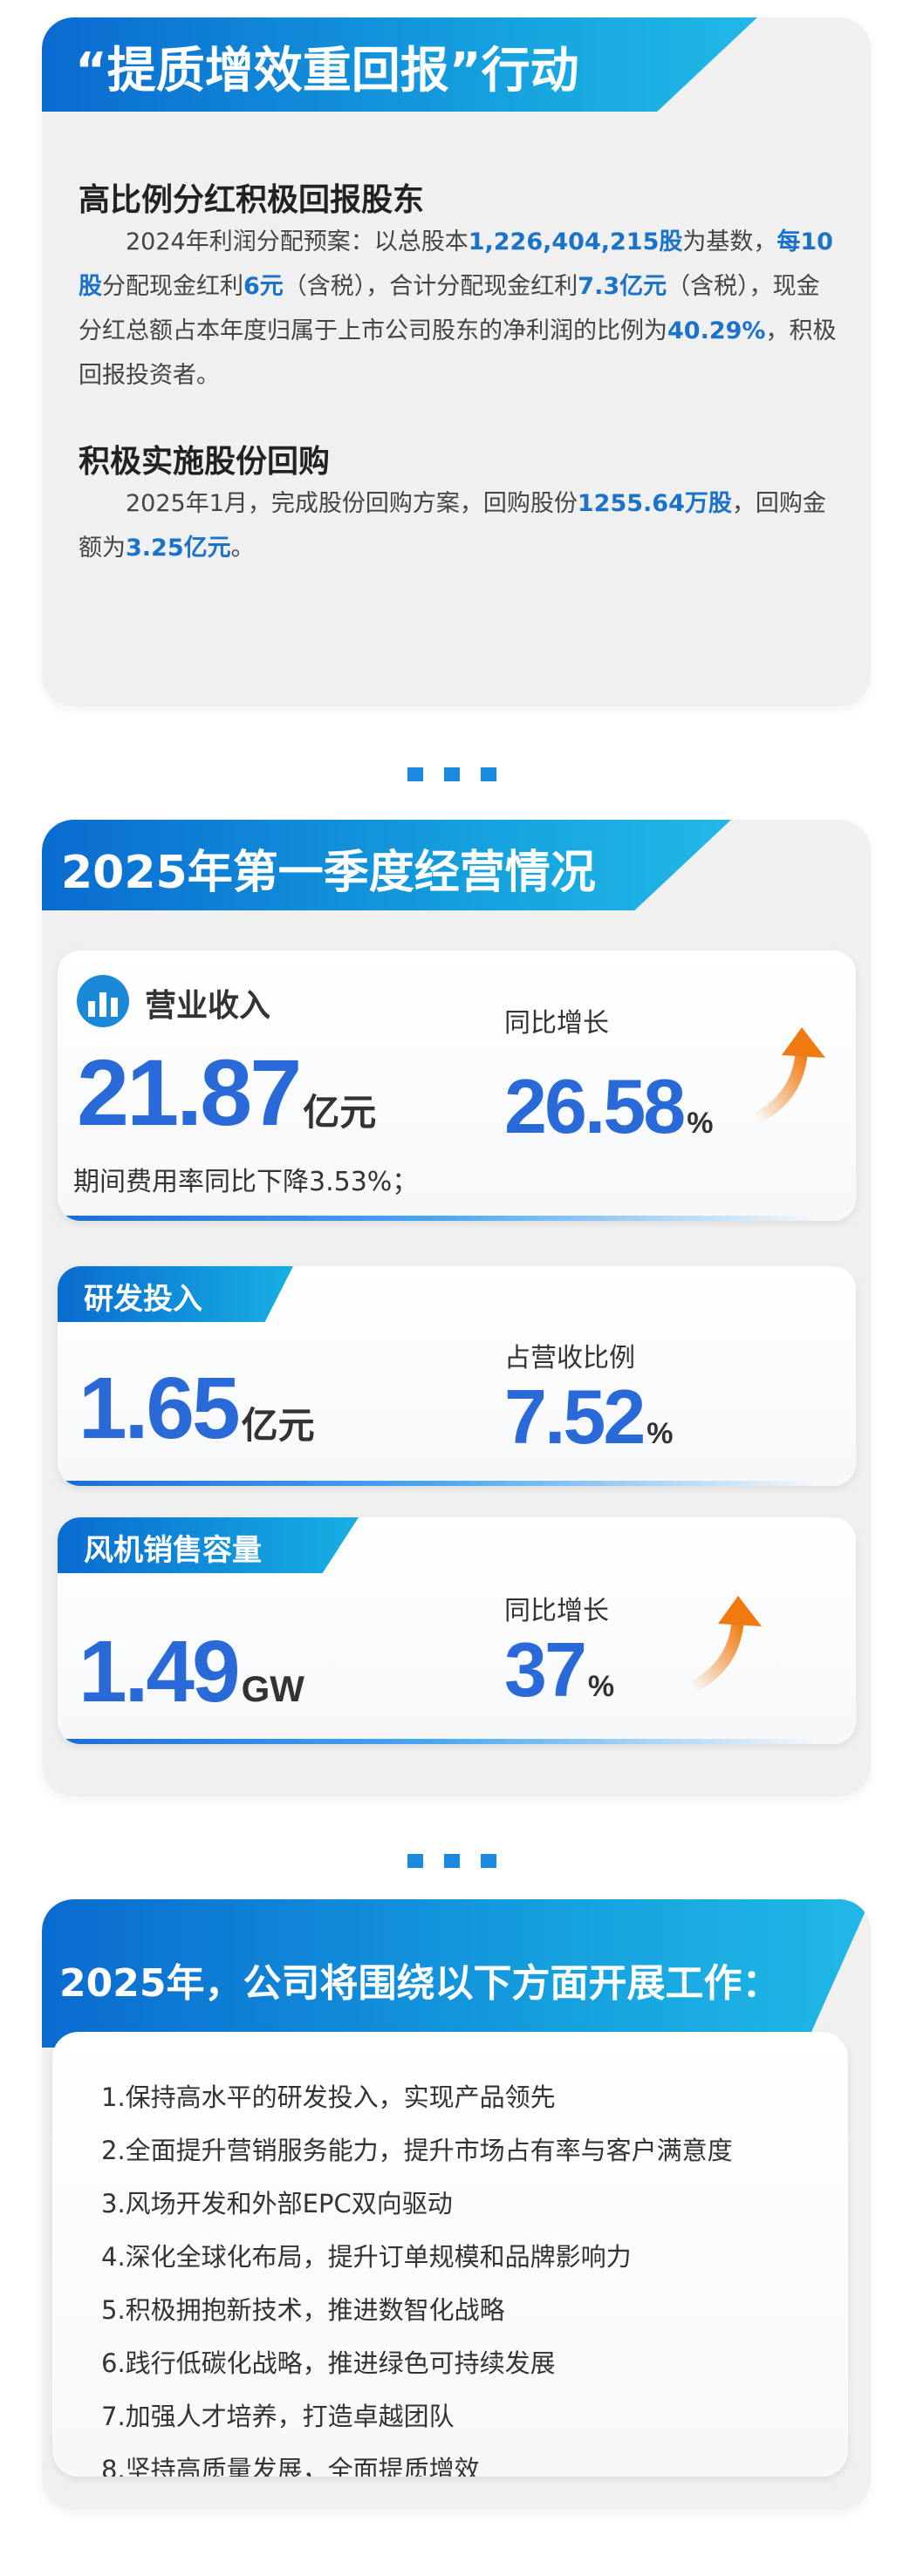 Image resolution: width=903 pixels, height=2576 pixels. I want to click on text-run: 。, so click(243, 549).